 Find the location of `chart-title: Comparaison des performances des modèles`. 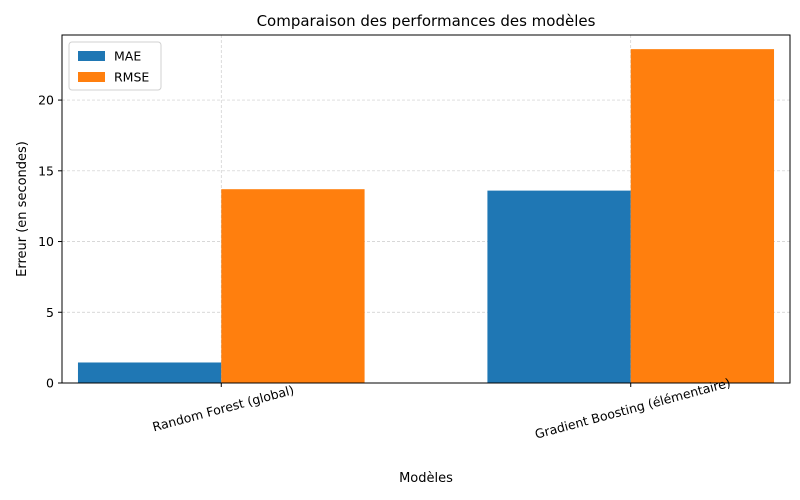

chart-title: Comparaison des performances des modèles is located at coordinates (426, 21).